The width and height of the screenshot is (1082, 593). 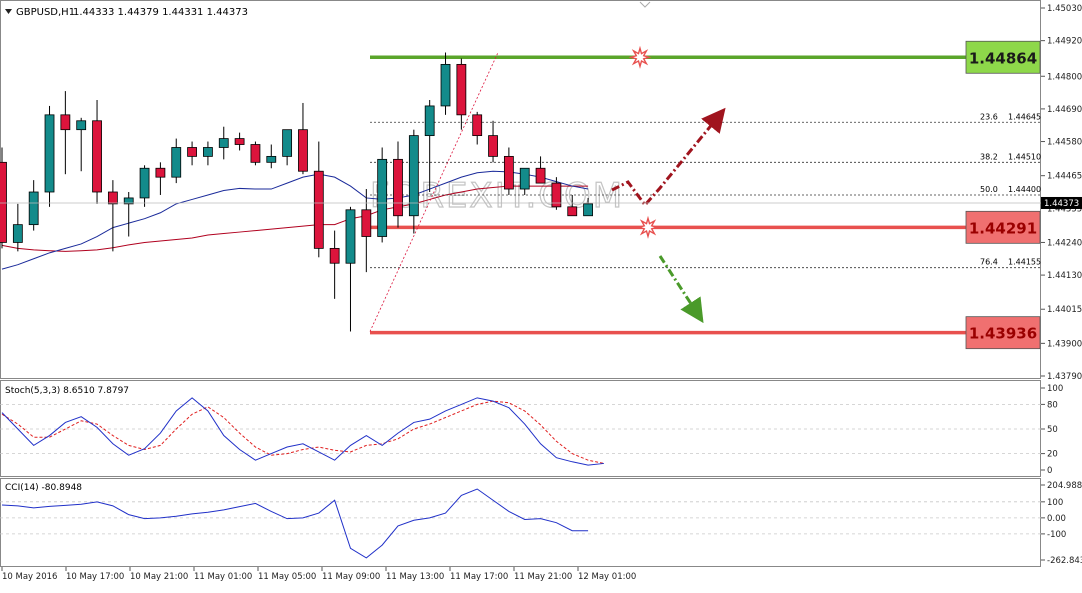 I want to click on time-tick-label: 11 May 05:00, so click(x=287, y=577).